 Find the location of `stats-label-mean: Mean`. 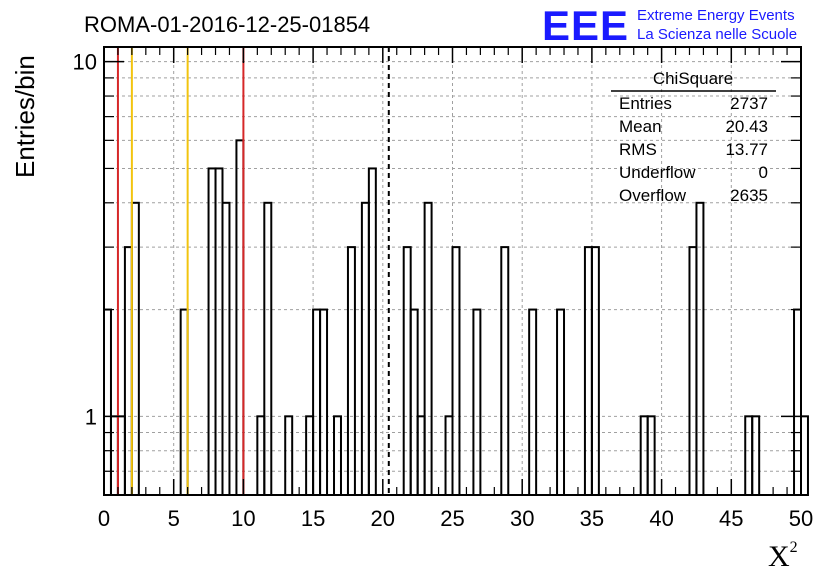

stats-label-mean: Mean is located at coordinates (640, 126).